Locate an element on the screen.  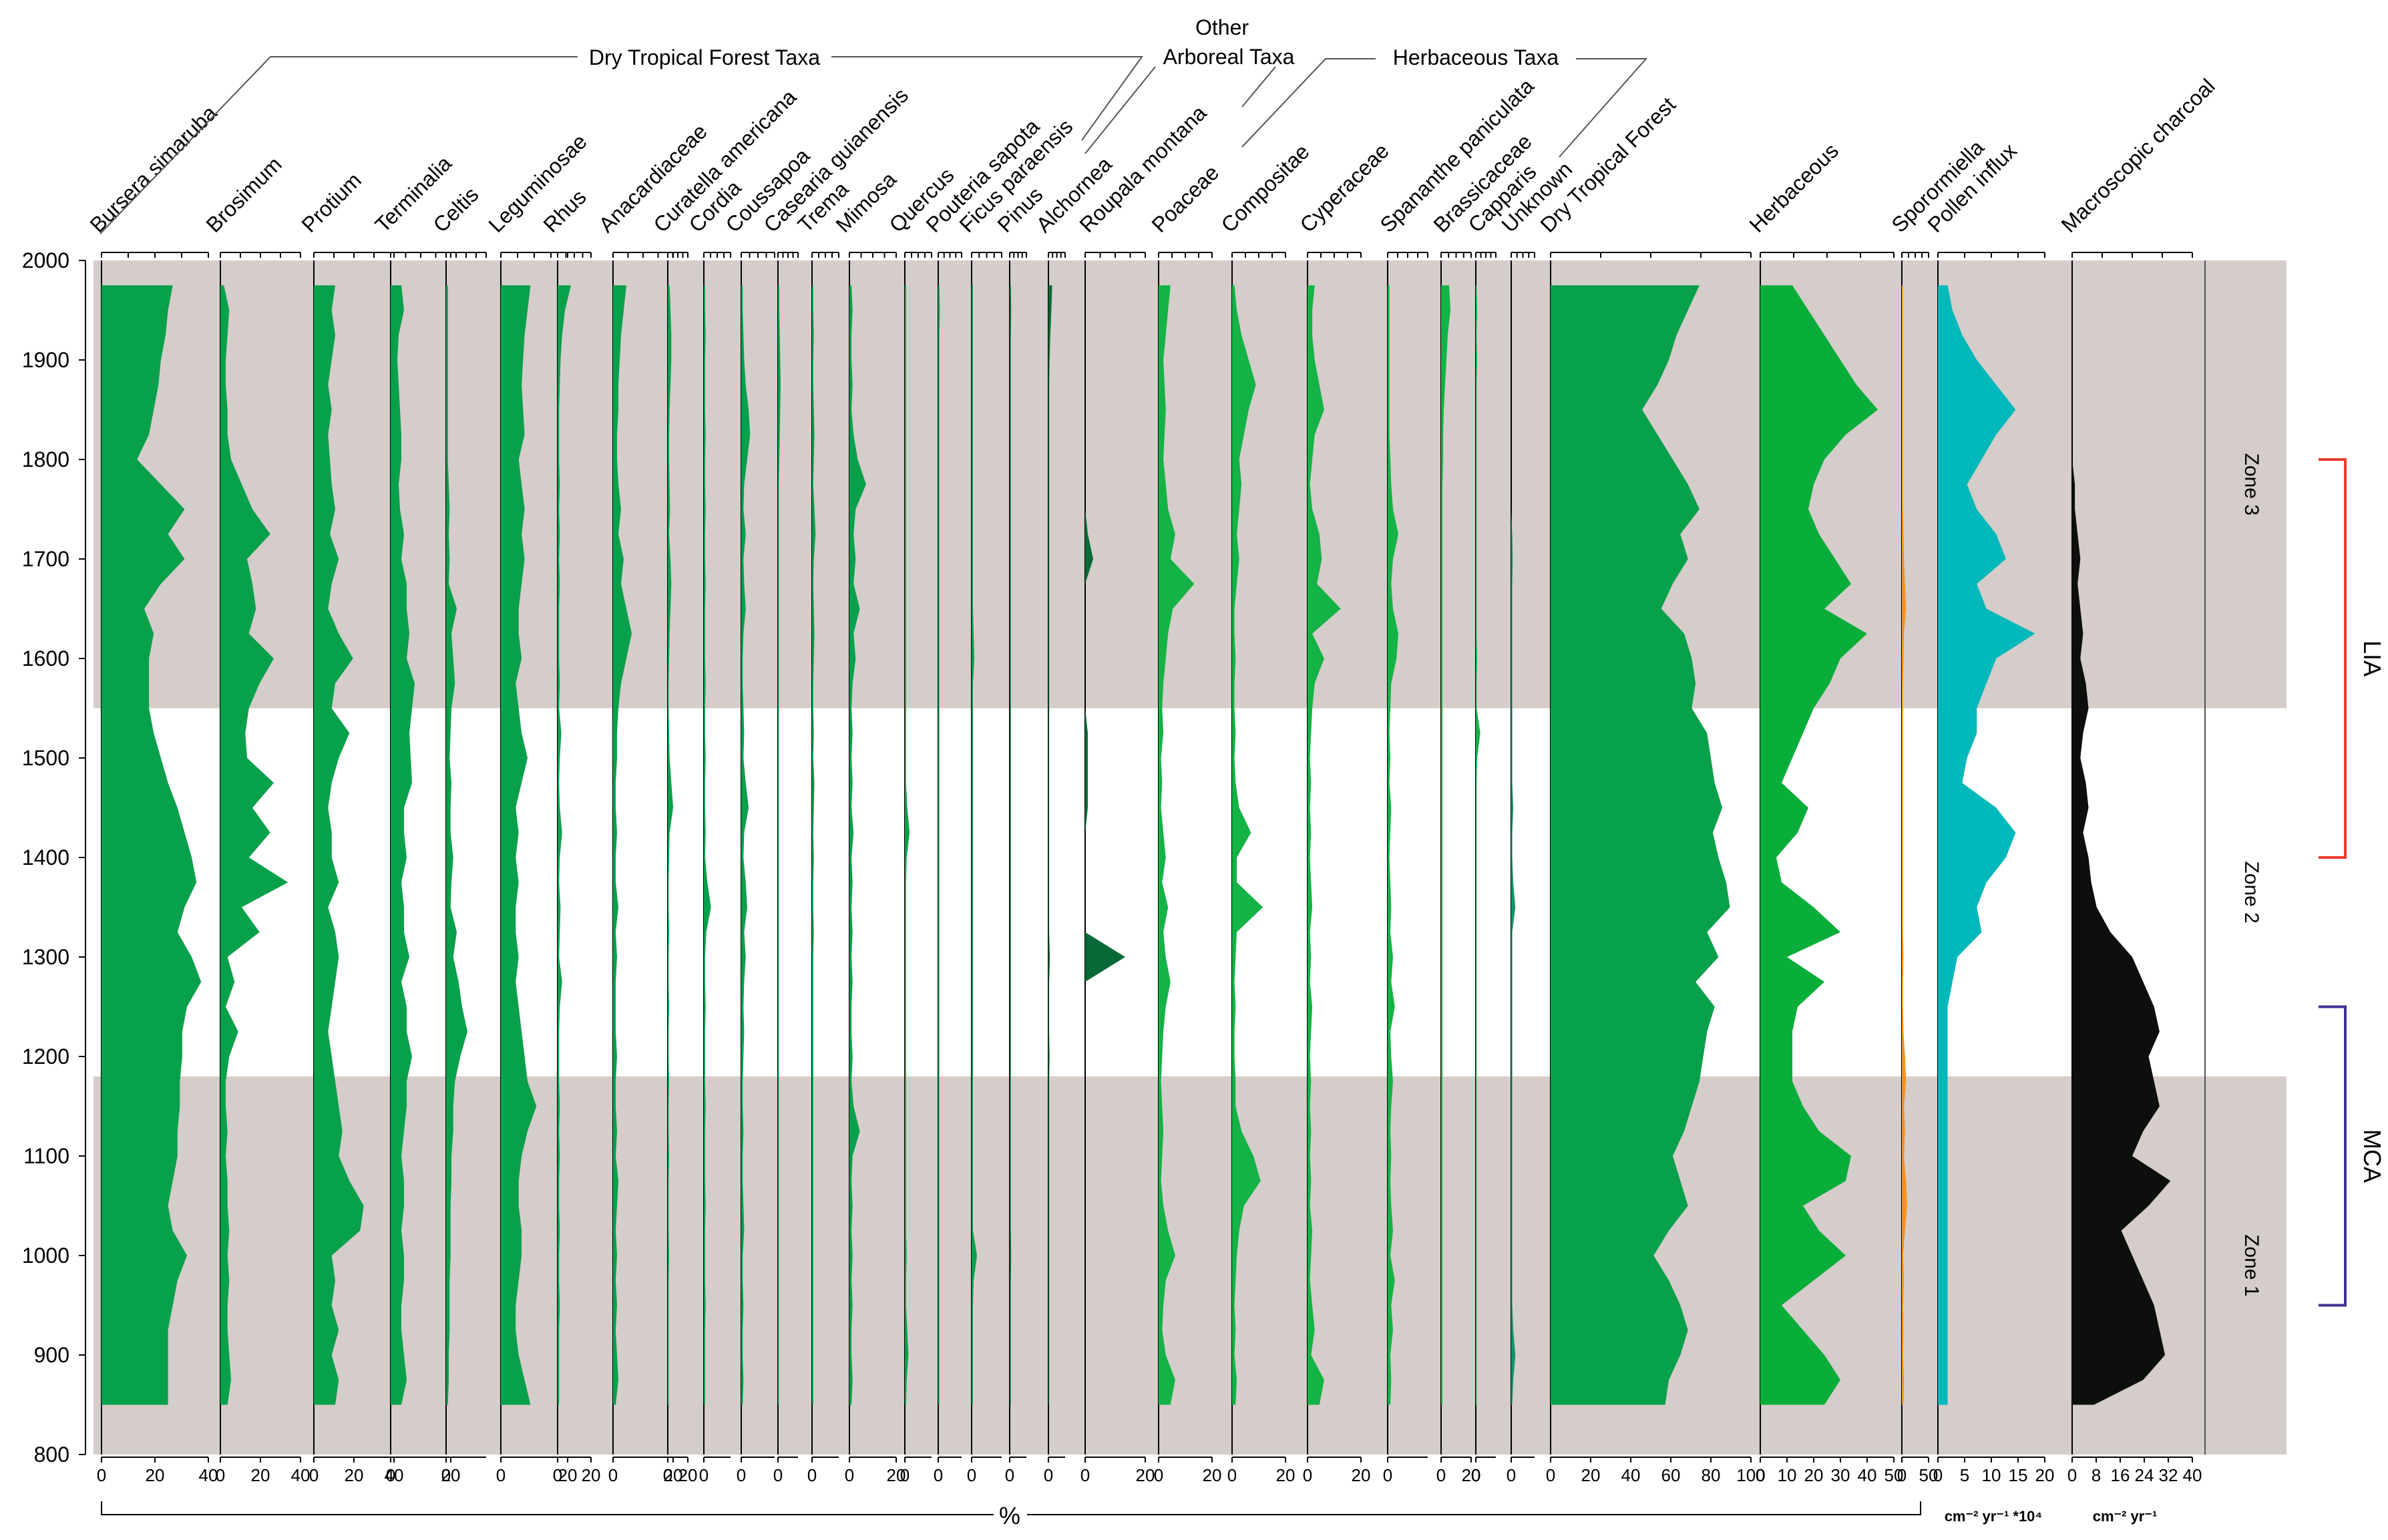
taxon-label: Protium is located at coordinates (330, 203).